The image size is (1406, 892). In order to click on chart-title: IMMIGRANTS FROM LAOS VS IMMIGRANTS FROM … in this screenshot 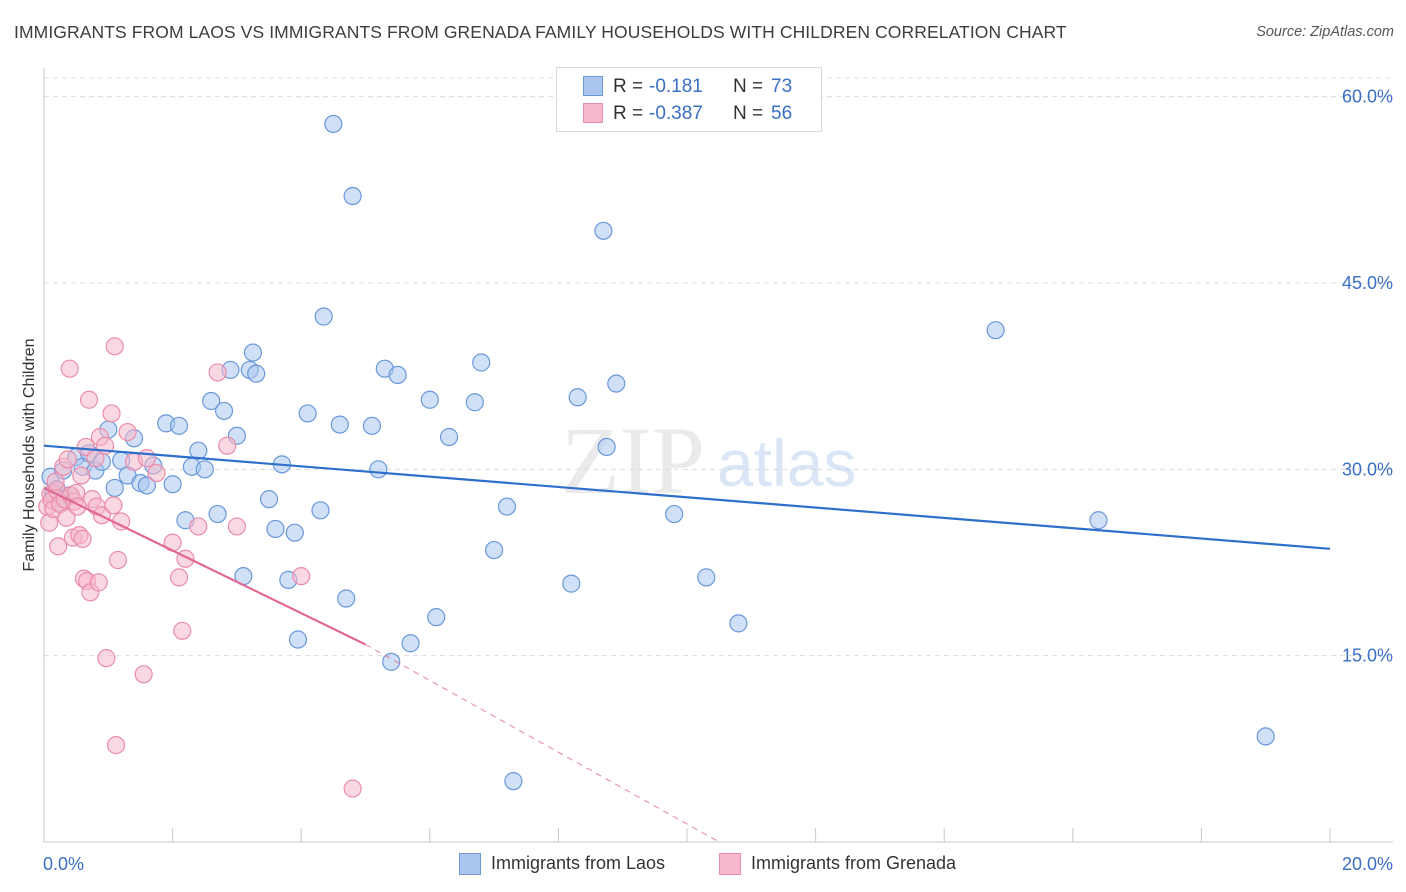, I will do `click(540, 32)`.